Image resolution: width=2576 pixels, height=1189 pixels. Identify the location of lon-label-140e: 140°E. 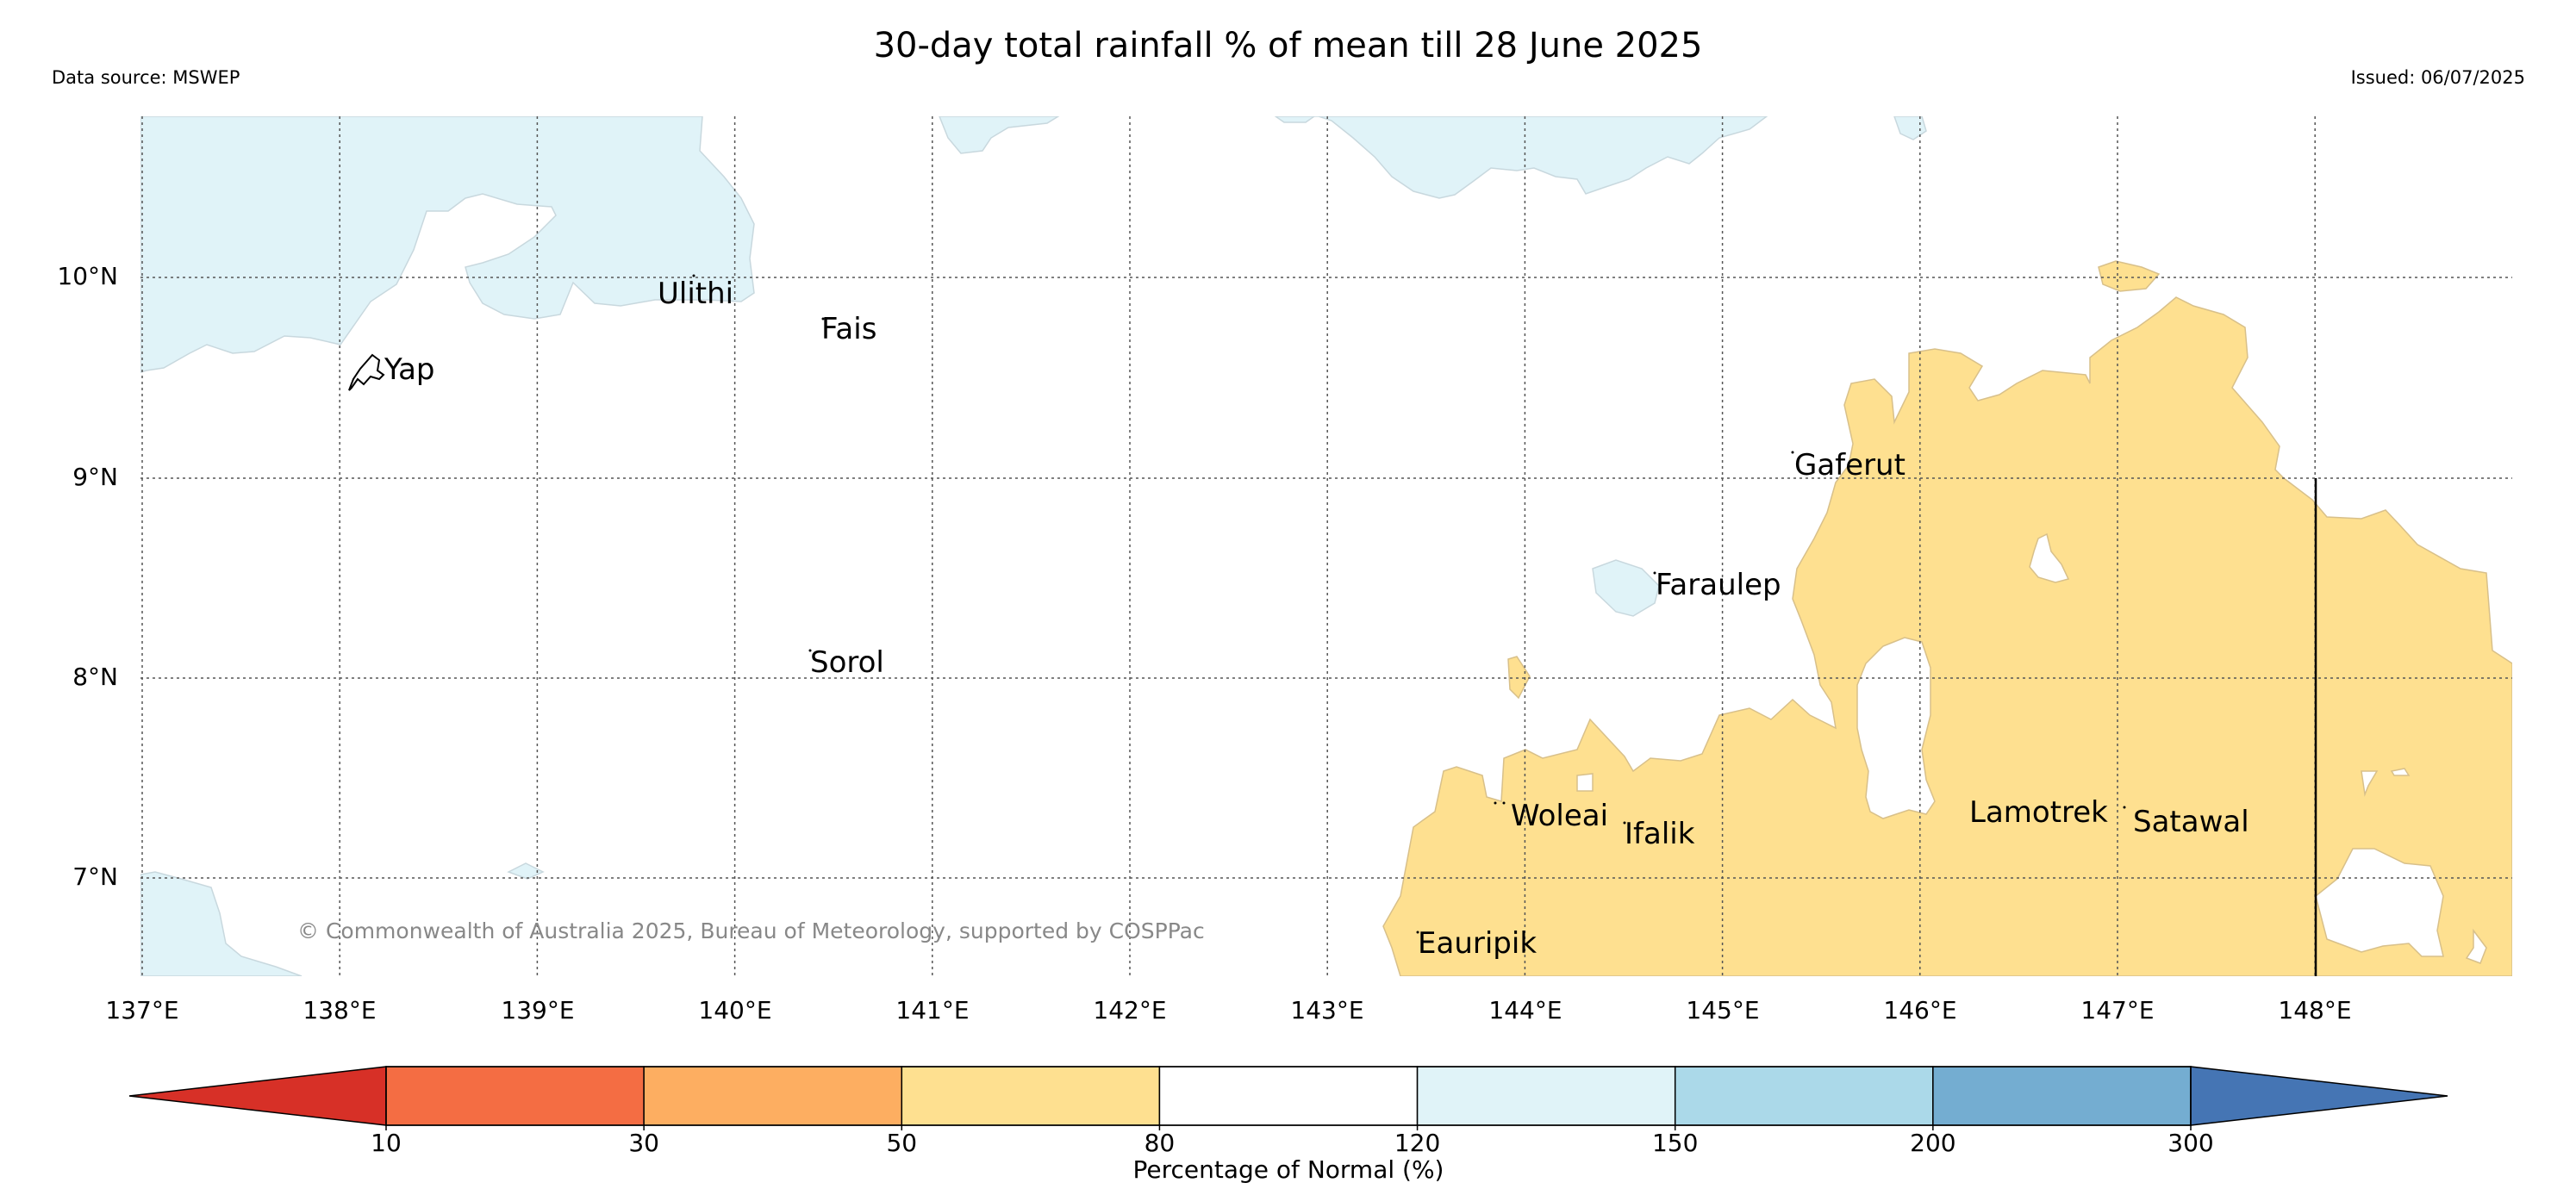
(734, 1010).